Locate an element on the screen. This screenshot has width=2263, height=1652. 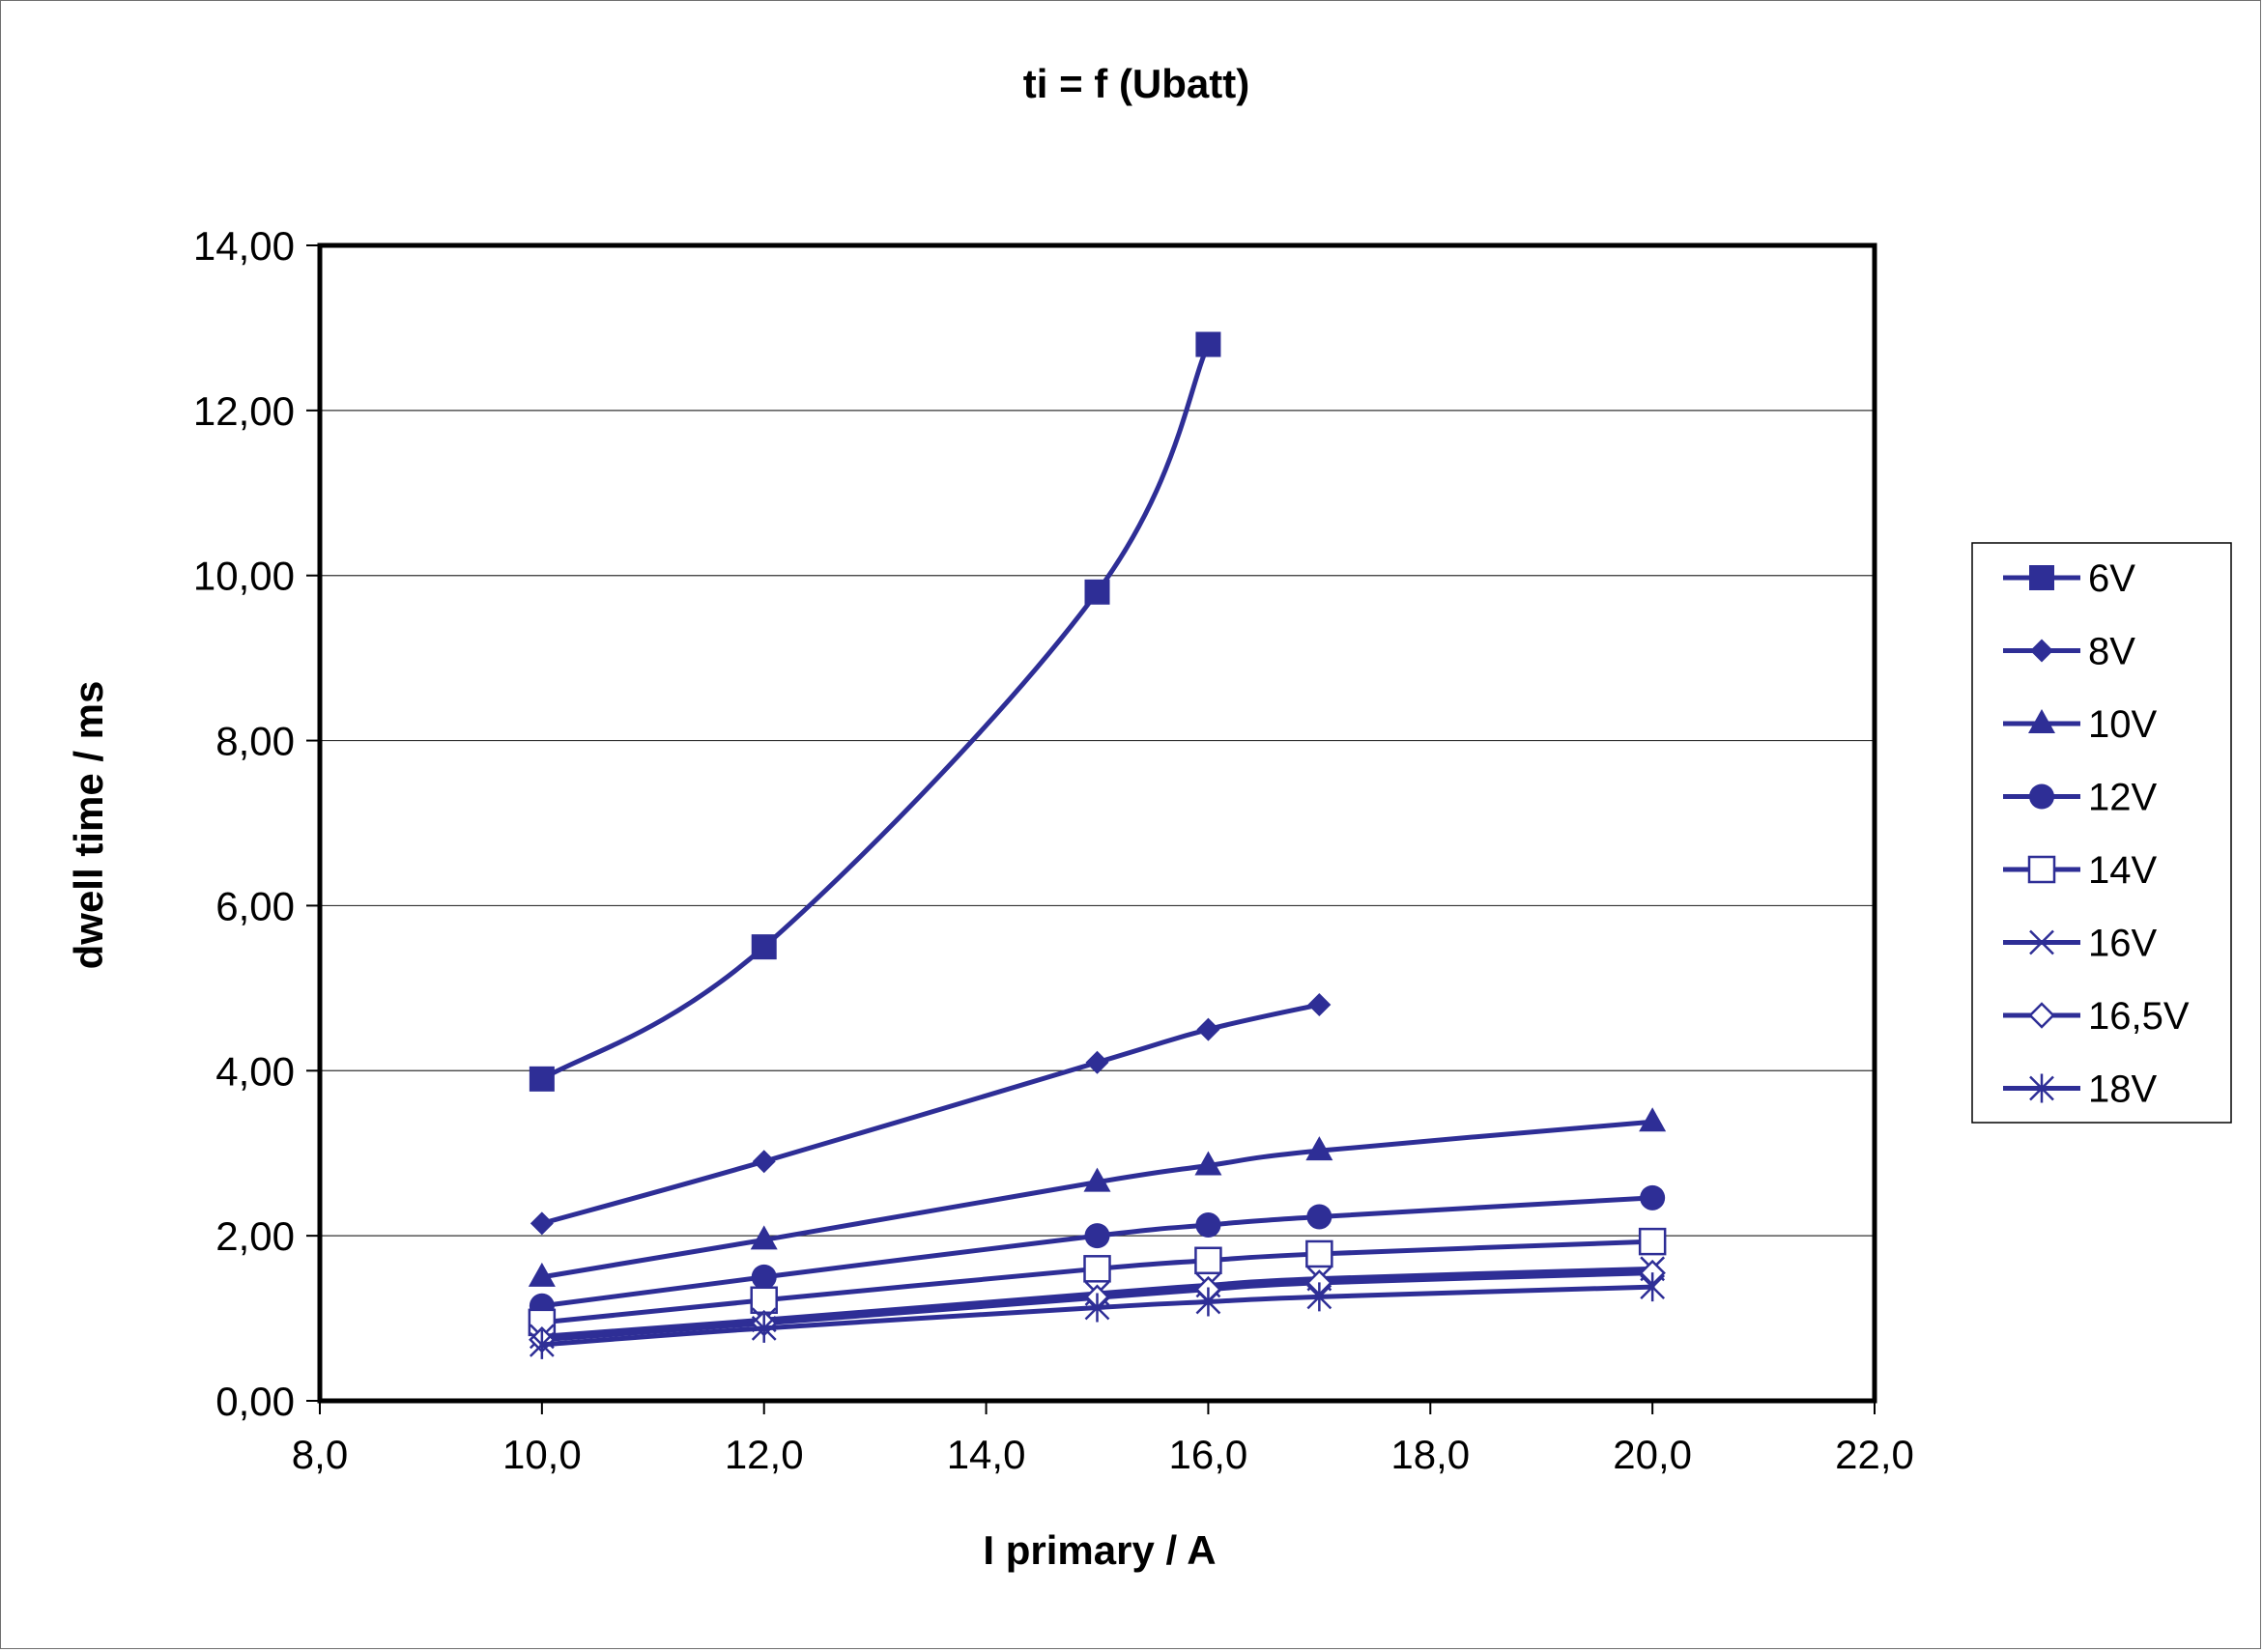
series-12V is located at coordinates (1097, 1251).